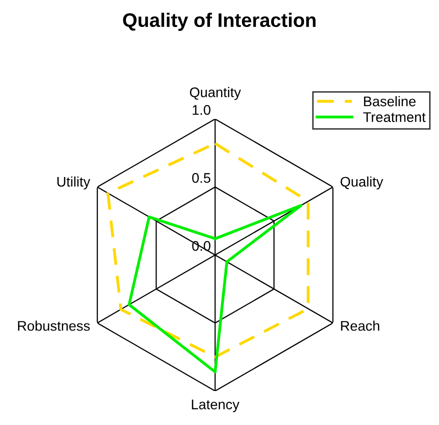 The image size is (439, 425). I want to click on legend-label: Treatment, so click(394, 117).